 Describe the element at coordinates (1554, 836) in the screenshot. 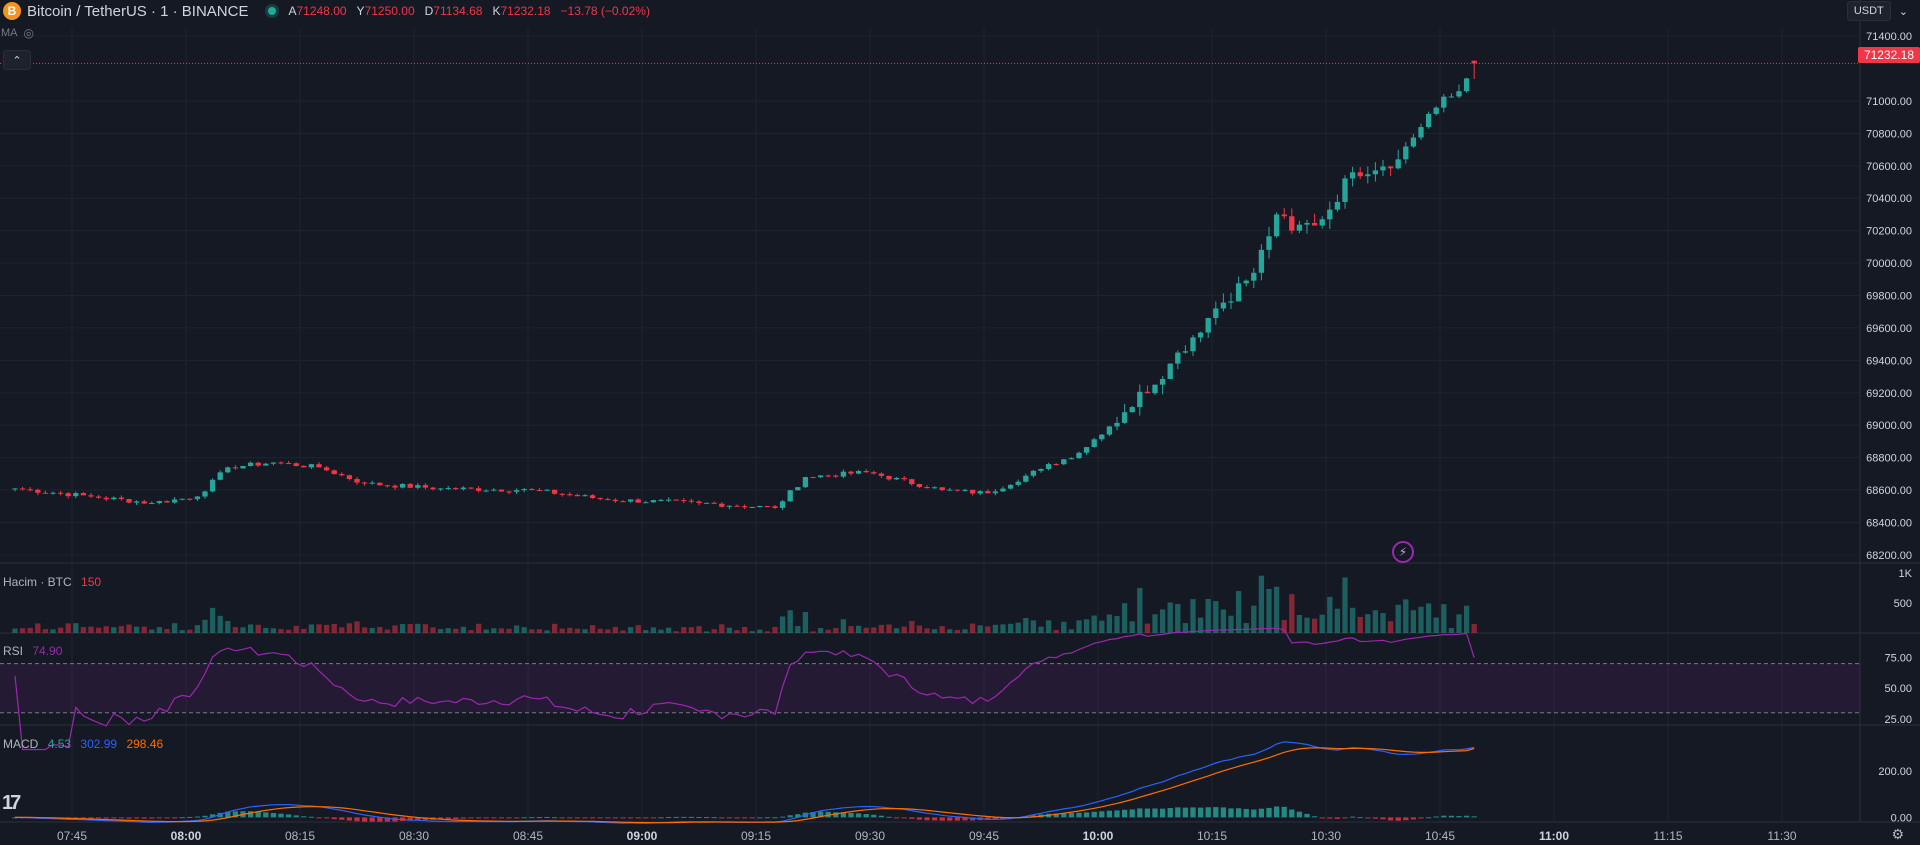

I see `time-axis-label: 11:00` at that location.